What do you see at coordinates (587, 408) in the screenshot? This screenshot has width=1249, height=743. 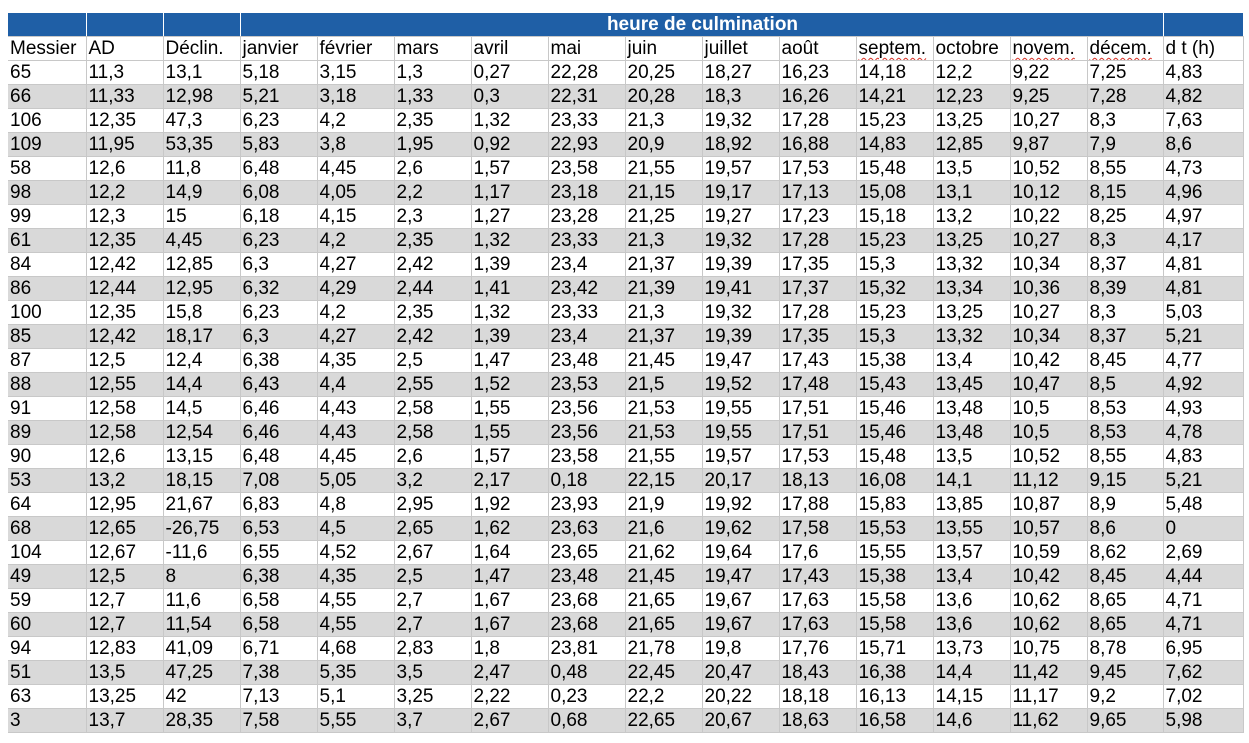 I see `table-cell: 23,56` at bounding box center [587, 408].